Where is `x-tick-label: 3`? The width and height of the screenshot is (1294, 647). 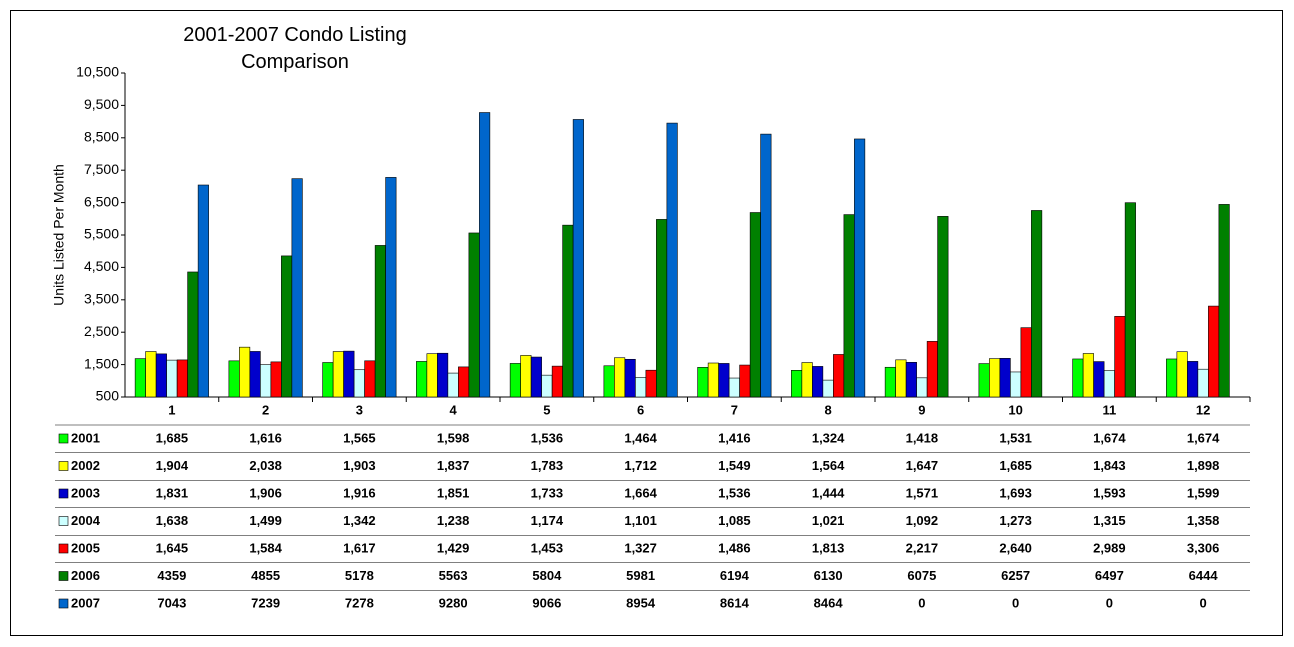 x-tick-label: 3 is located at coordinates (359, 409).